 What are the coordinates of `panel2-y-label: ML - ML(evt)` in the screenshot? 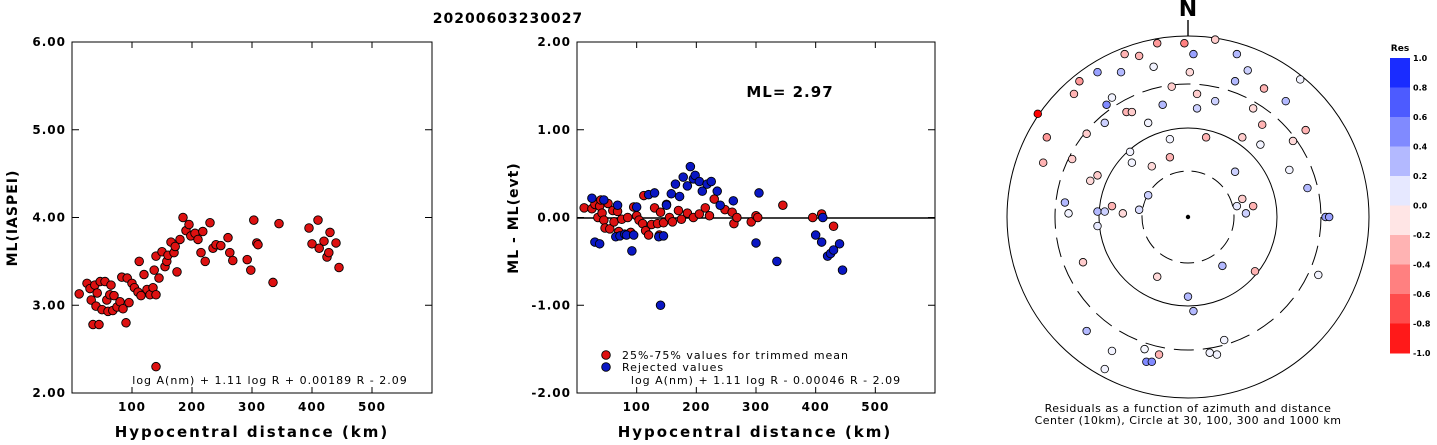 It's located at (514, 217).